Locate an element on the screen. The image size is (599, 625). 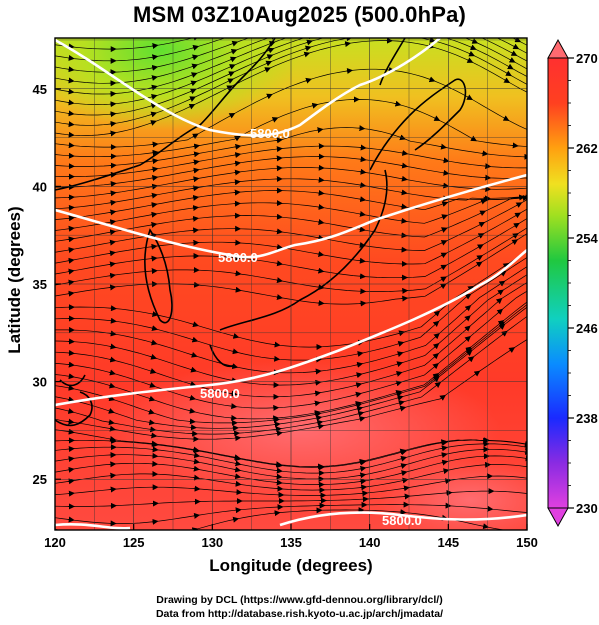
x-tick-label: 120 is located at coordinates (55, 542).